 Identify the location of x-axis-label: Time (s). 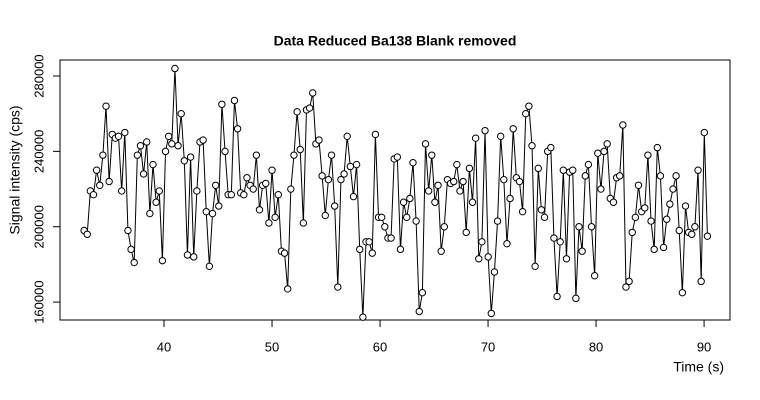
(698, 367).